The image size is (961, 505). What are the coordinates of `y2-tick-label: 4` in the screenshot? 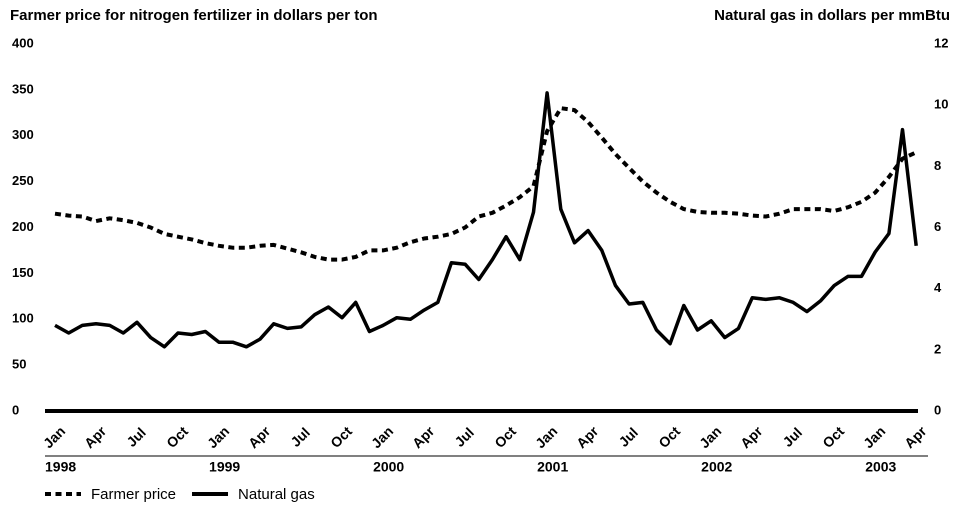 It's located at (938, 287).